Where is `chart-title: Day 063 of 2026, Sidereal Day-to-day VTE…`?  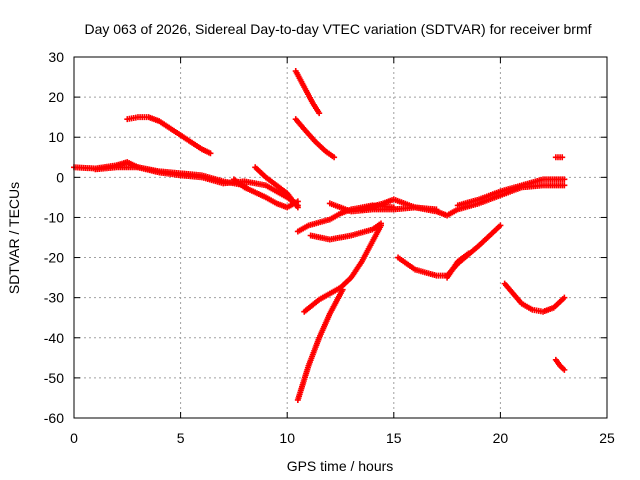 chart-title: Day 063 of 2026, Sidereal Day-to-day VTE… is located at coordinates (337, 29).